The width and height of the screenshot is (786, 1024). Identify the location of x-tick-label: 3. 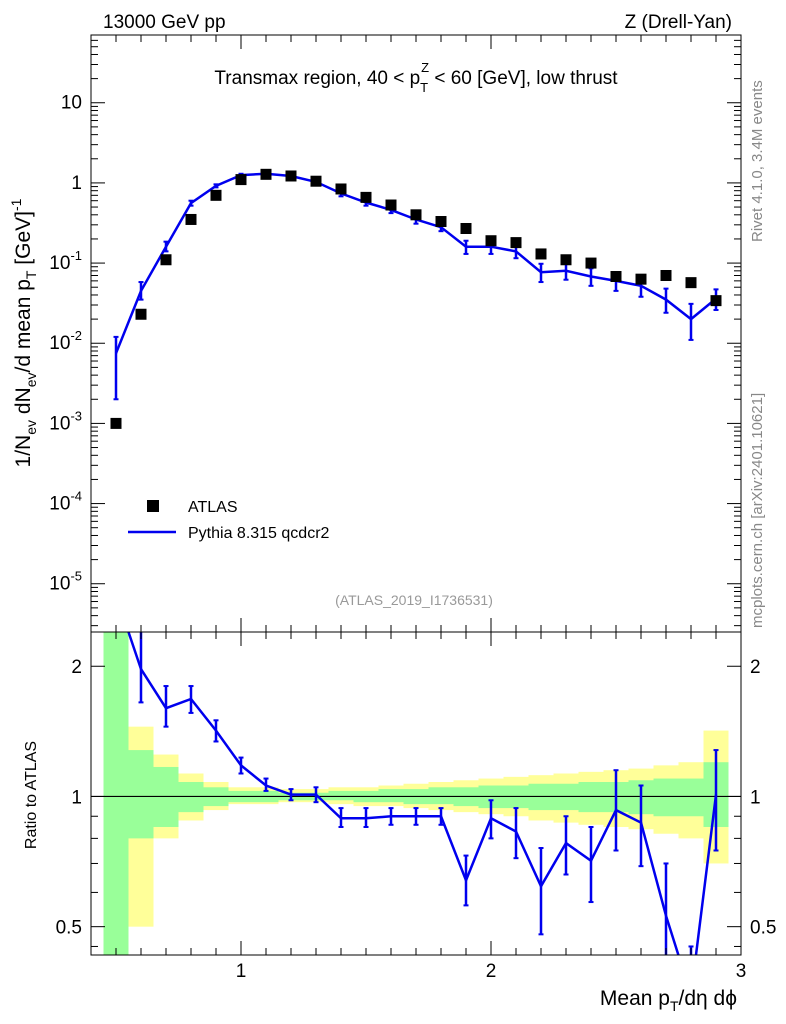
(741, 971).